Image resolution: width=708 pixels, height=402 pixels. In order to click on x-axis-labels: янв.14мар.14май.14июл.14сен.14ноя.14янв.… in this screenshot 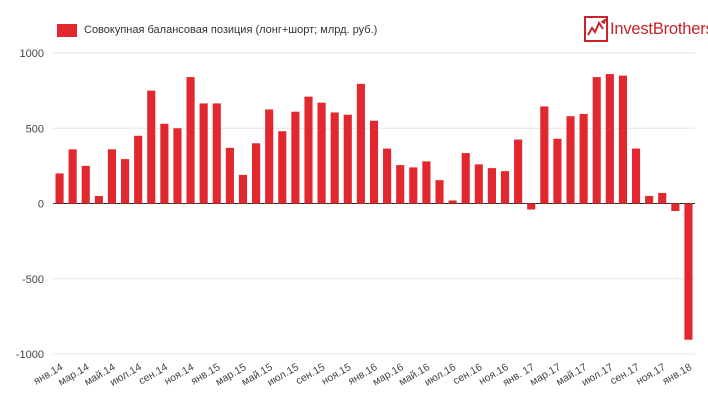, I will do `click(363, 375)`.